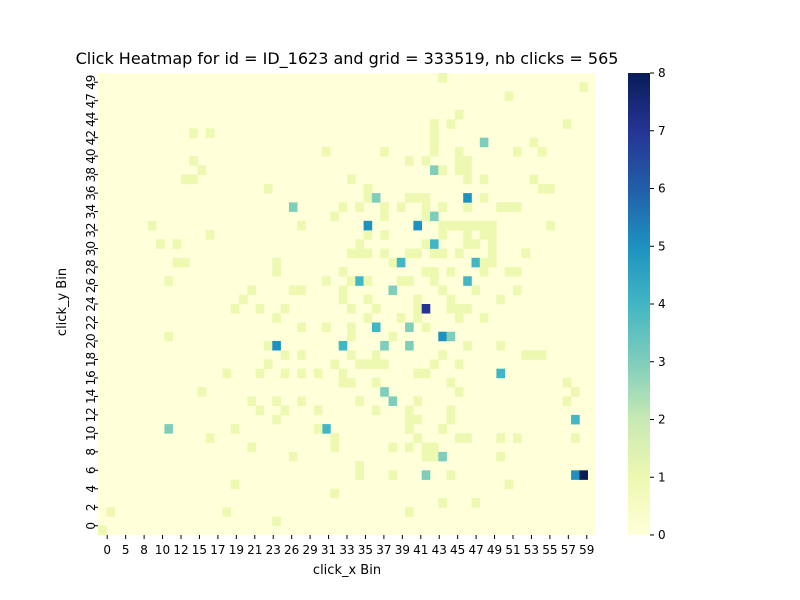  I want to click on y-tick-label: 16, so click(91, 377).